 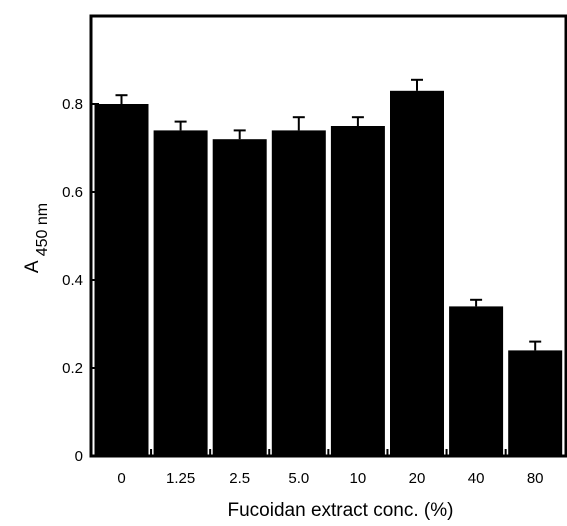 What do you see at coordinates (72, 104) in the screenshot?
I see `y-tick-label: 0.8` at bounding box center [72, 104].